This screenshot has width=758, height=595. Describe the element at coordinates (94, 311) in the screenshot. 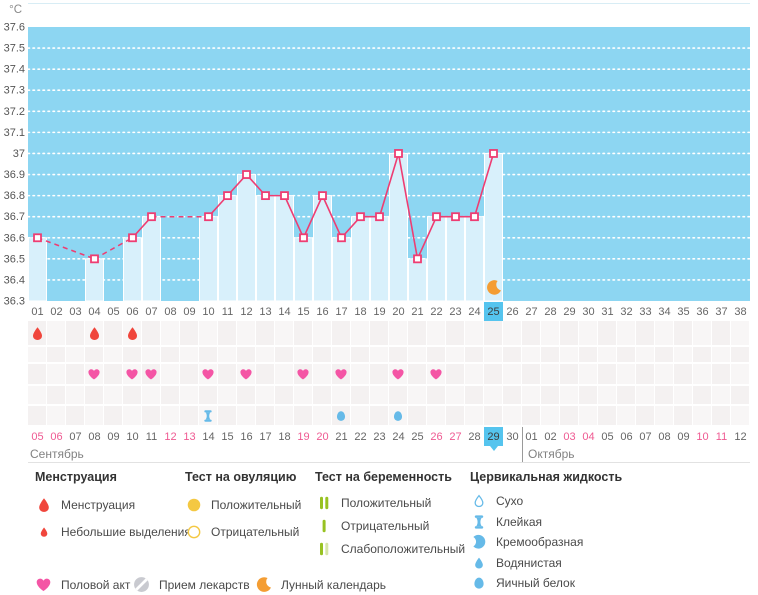

I see `cycle-day-cell: 04` at that location.